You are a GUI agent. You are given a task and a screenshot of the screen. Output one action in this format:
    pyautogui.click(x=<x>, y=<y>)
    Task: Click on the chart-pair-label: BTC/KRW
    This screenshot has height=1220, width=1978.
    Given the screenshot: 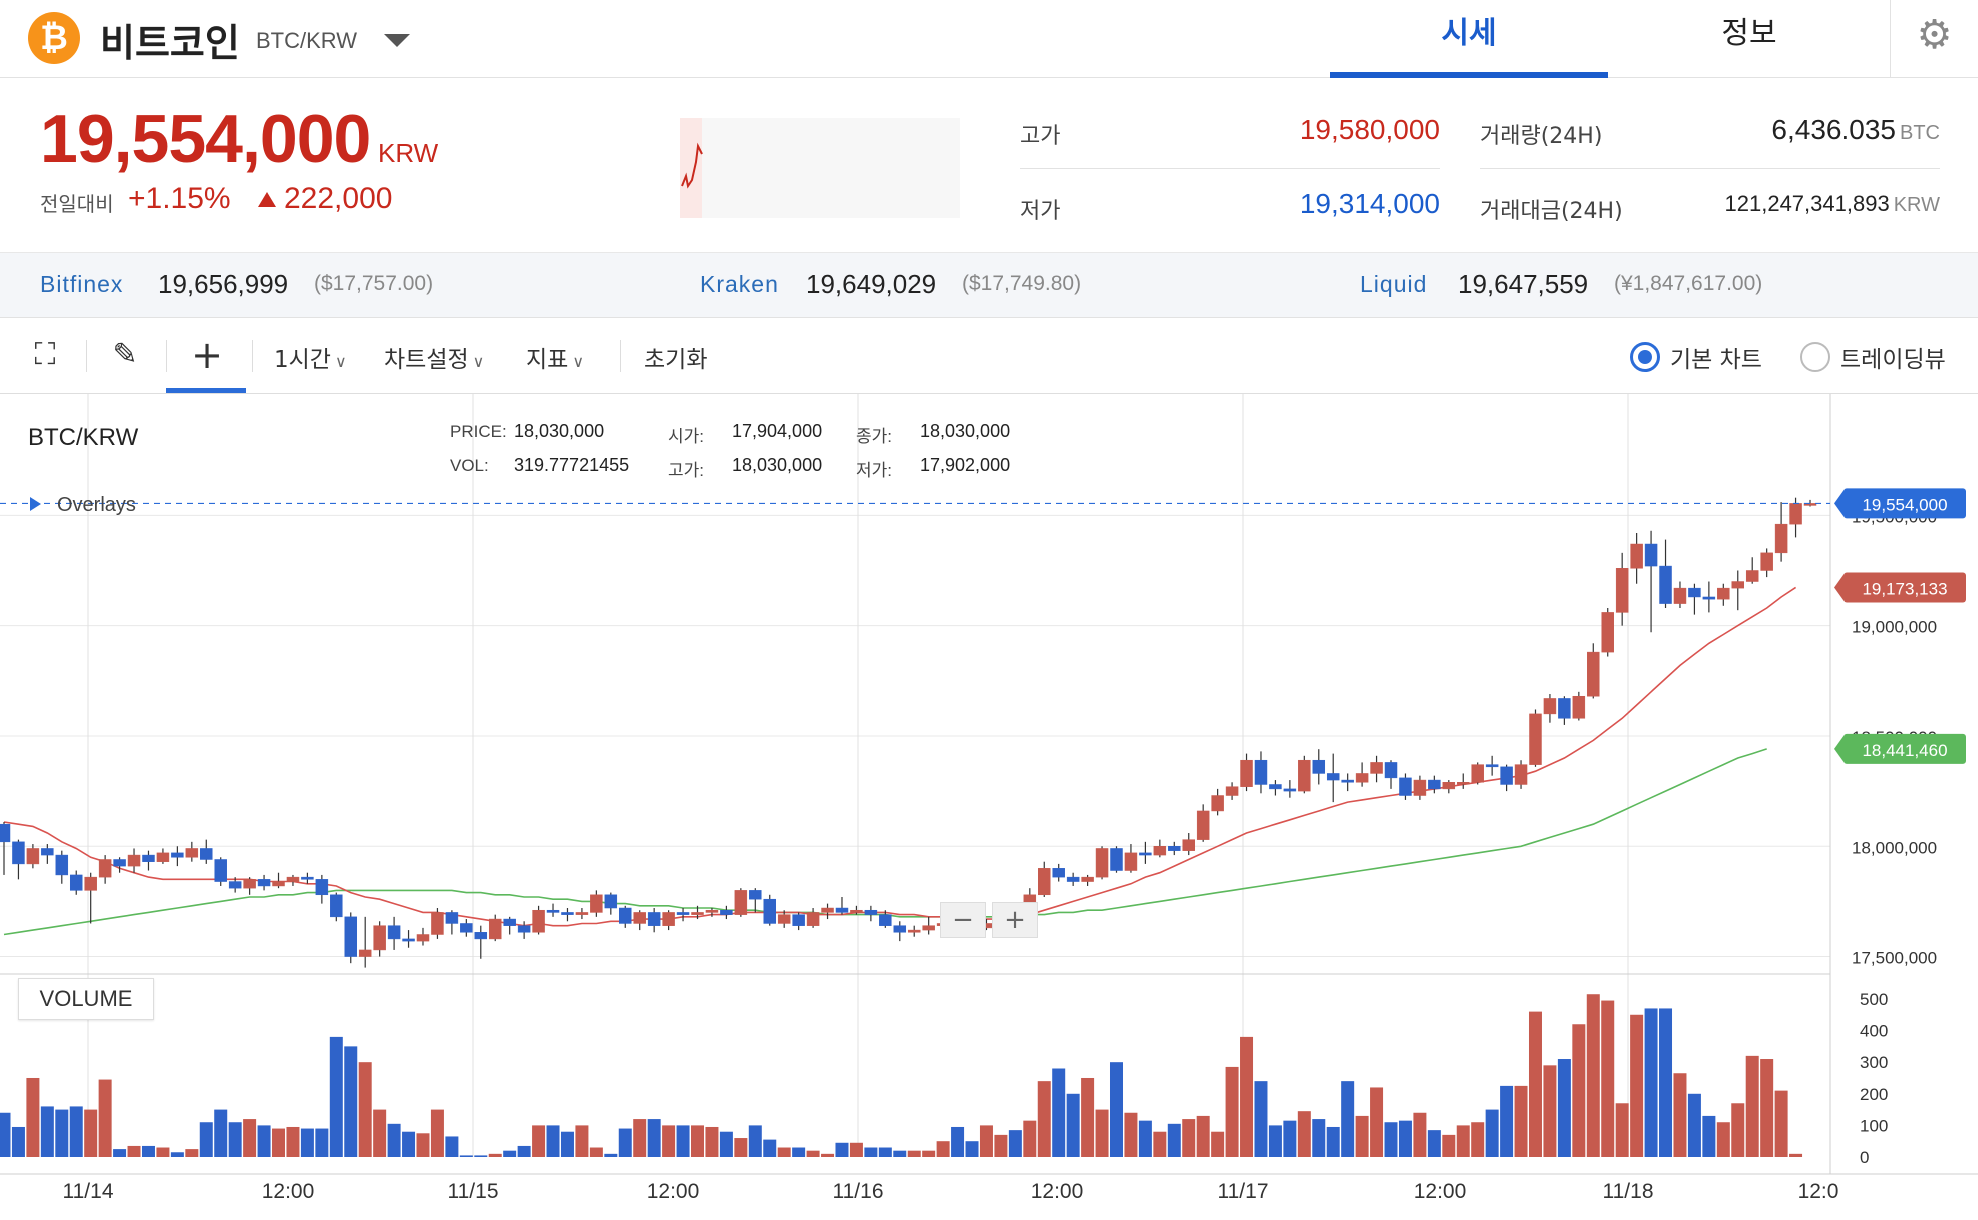 What is the action you would take?
    pyautogui.click(x=83, y=437)
    